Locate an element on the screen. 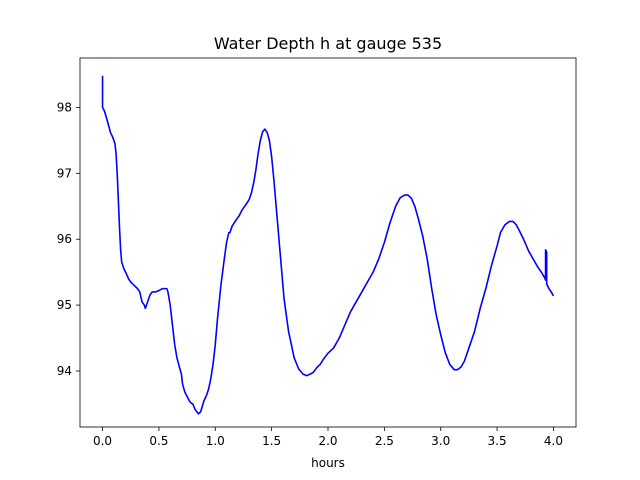  x-tick-label: 0.5 is located at coordinates (158, 441).